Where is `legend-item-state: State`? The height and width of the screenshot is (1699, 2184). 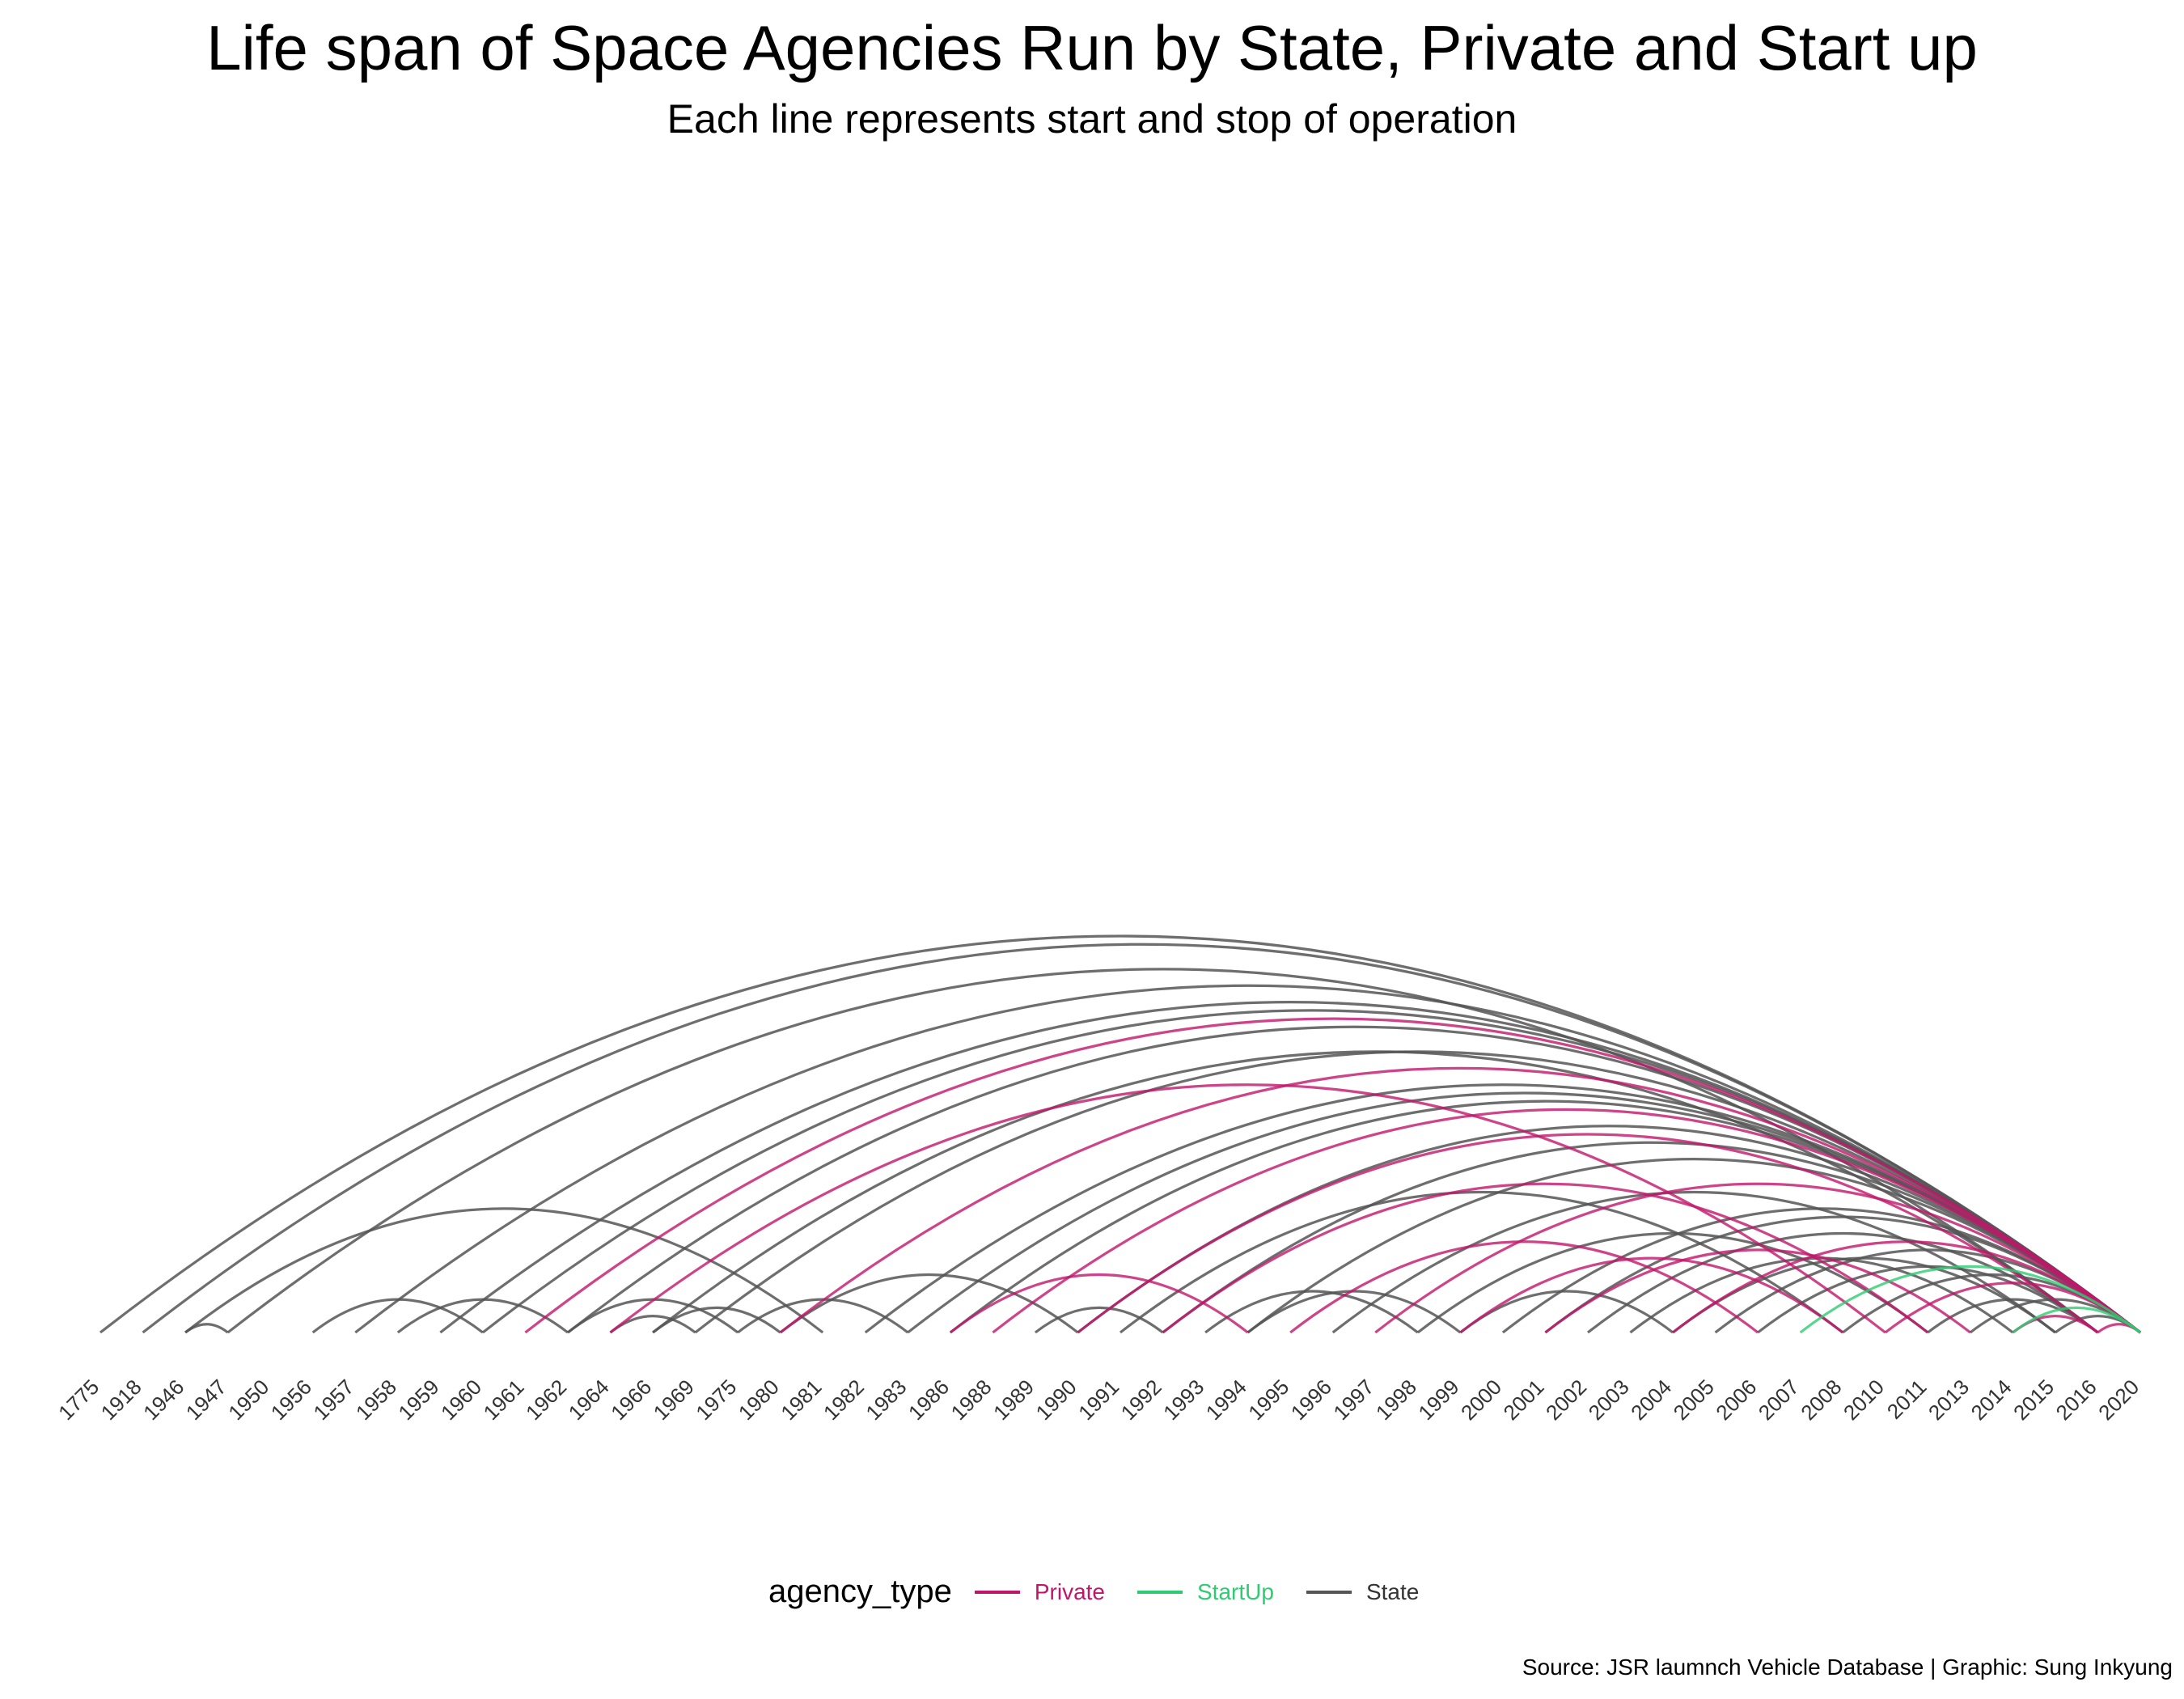
legend-item-state: State is located at coordinates (1362, 1592).